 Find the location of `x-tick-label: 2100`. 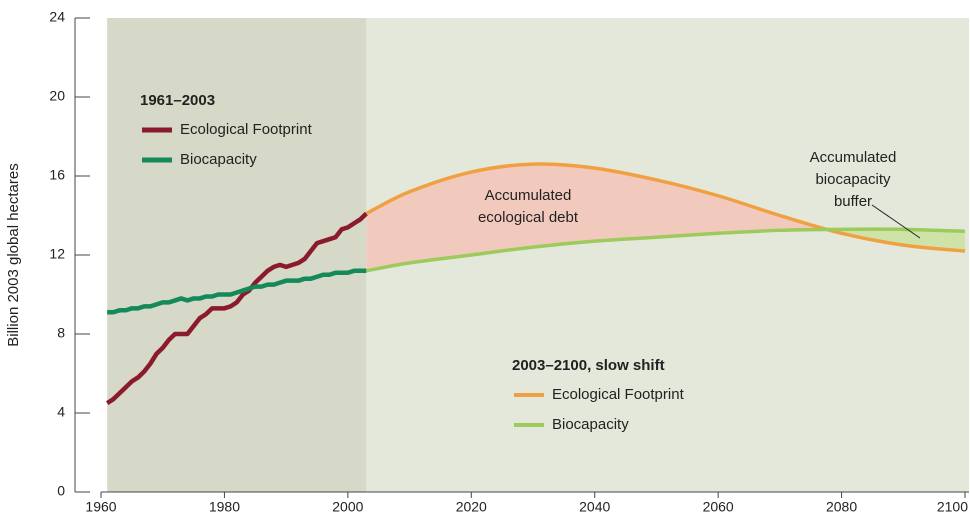

x-tick-label: 2100 is located at coordinates (952, 507).